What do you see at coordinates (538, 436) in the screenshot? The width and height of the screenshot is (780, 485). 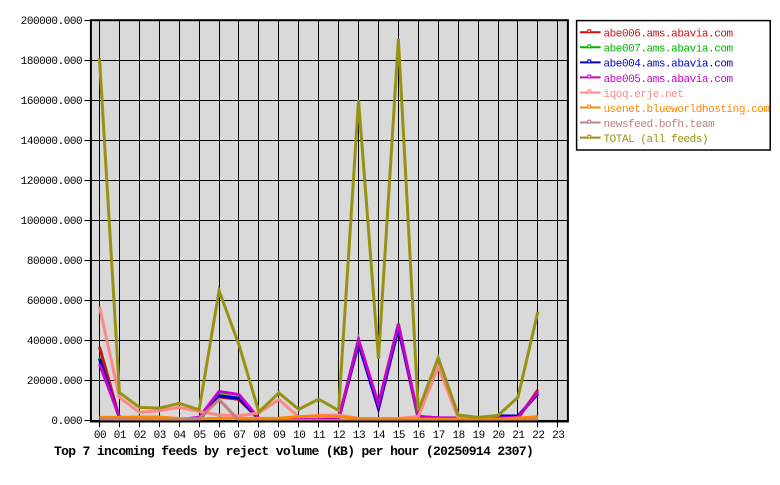 I see `svg-text: 22` at bounding box center [538, 436].